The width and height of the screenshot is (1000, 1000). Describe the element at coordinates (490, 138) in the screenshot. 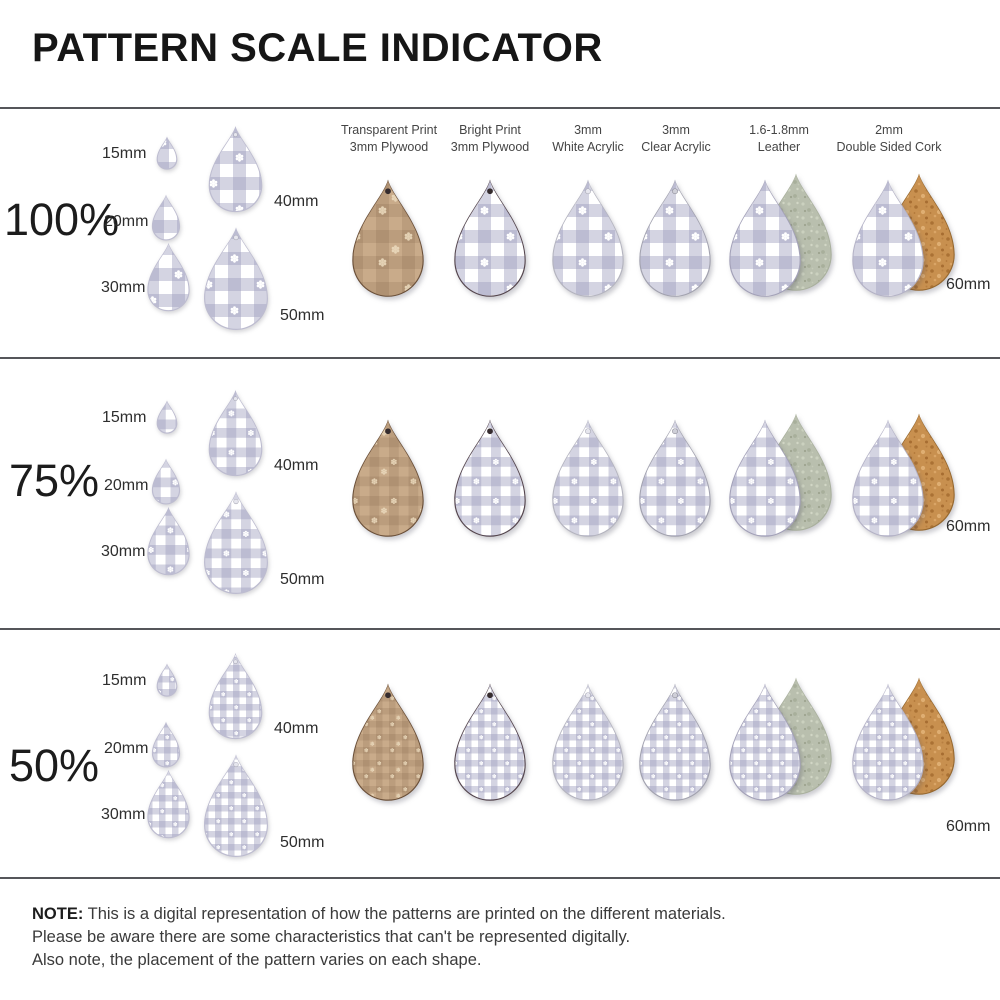

I see `material-label-bright-plywood: Bright Print 3mm Plywood` at that location.